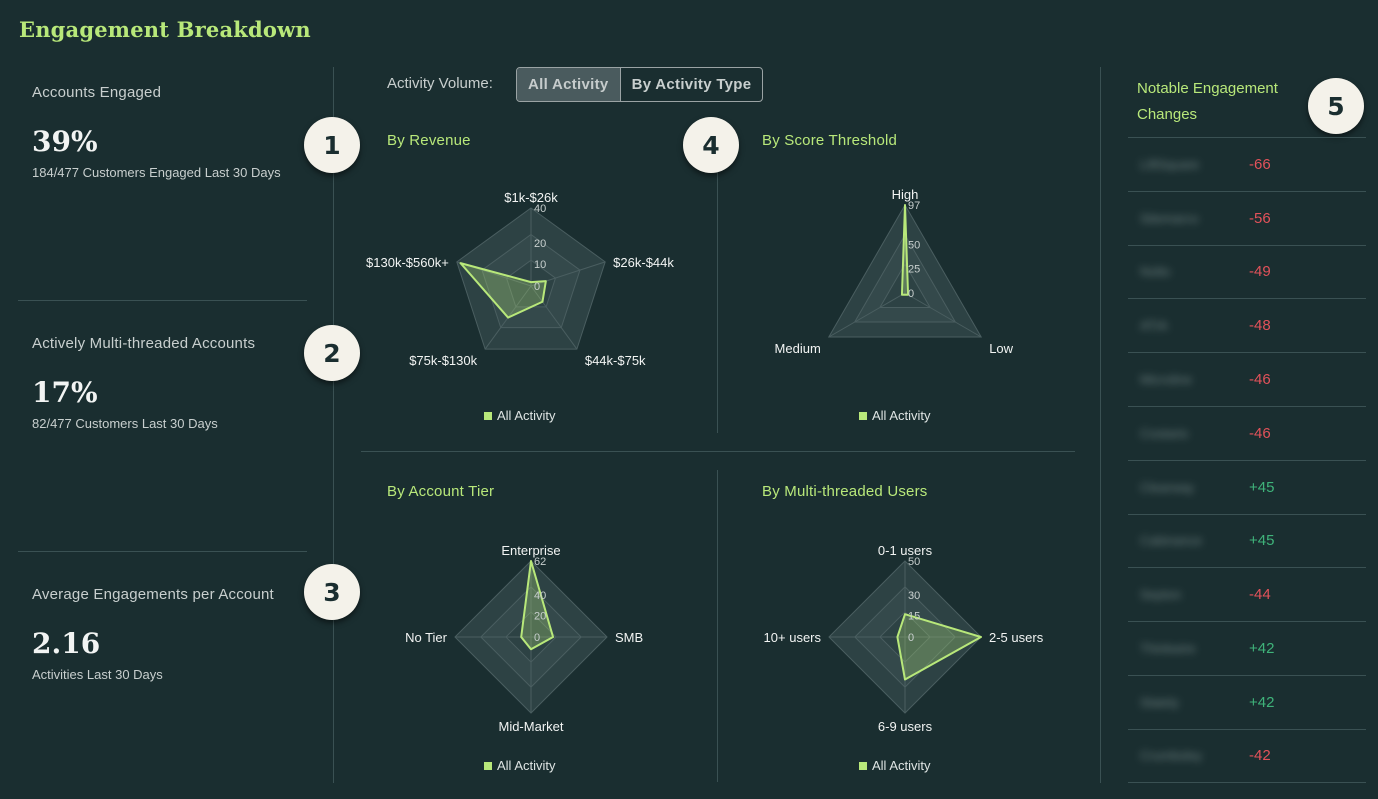 The height and width of the screenshot is (799, 1378). What do you see at coordinates (914, 596) in the screenshot?
I see `tick-label: 30` at bounding box center [914, 596].